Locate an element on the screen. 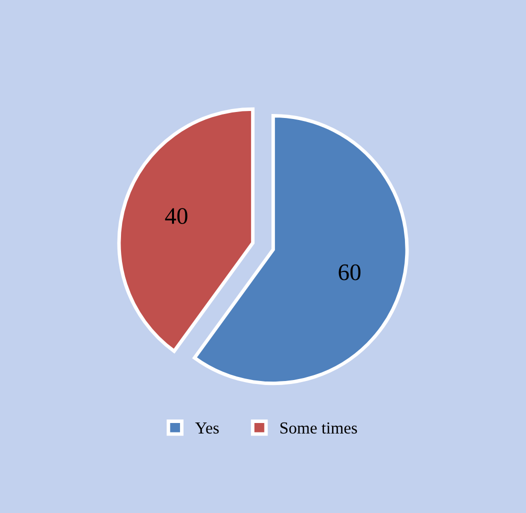 Image resolution: width=526 pixels, height=513 pixels. data-label: 40 is located at coordinates (176, 216).